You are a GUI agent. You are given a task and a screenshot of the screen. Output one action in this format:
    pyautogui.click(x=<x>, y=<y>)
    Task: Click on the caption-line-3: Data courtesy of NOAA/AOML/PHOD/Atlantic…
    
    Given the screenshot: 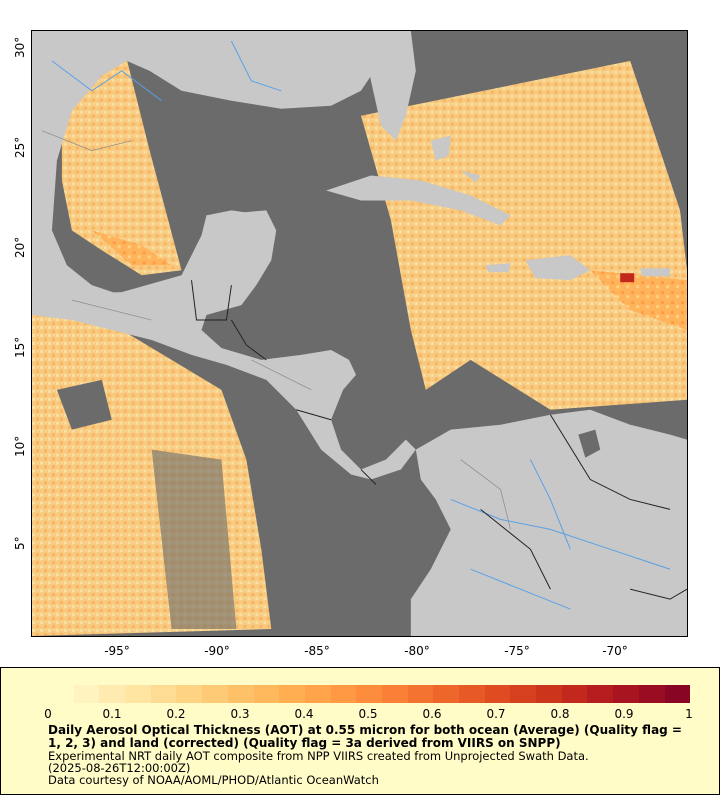 What is the action you would take?
    pyautogui.click(x=213, y=780)
    